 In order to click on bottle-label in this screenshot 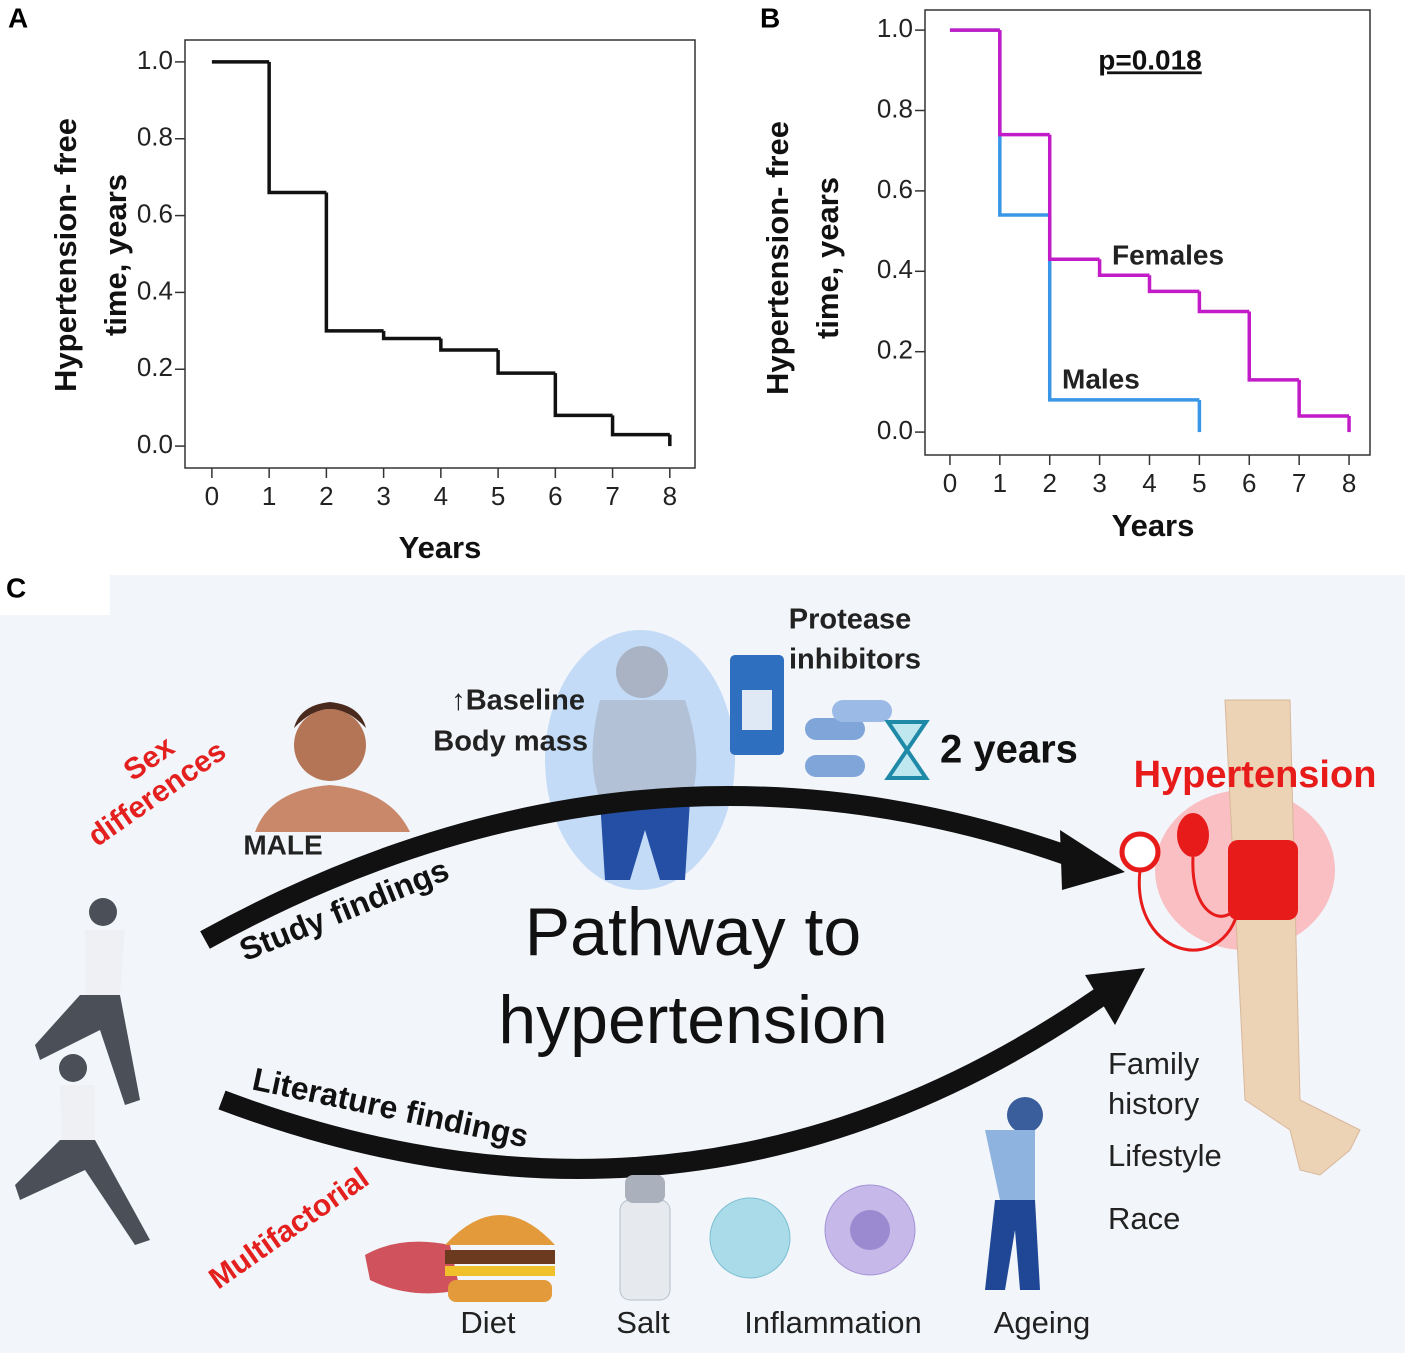, I will do `click(757, 710)`.